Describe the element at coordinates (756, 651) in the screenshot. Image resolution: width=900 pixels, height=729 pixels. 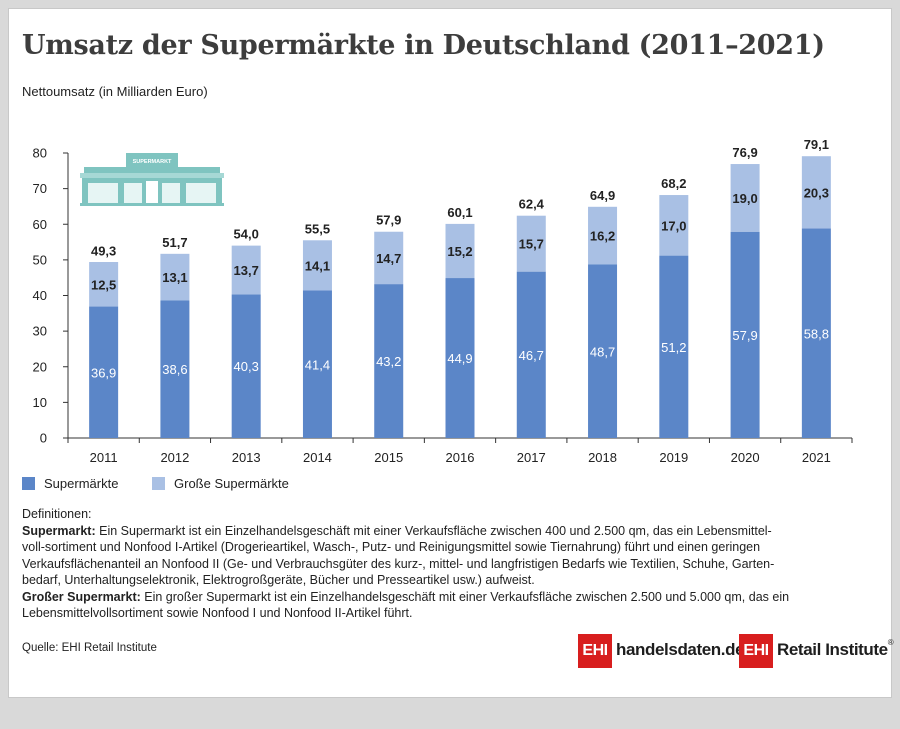
I see `ehi-logo-mark: EHI` at that location.